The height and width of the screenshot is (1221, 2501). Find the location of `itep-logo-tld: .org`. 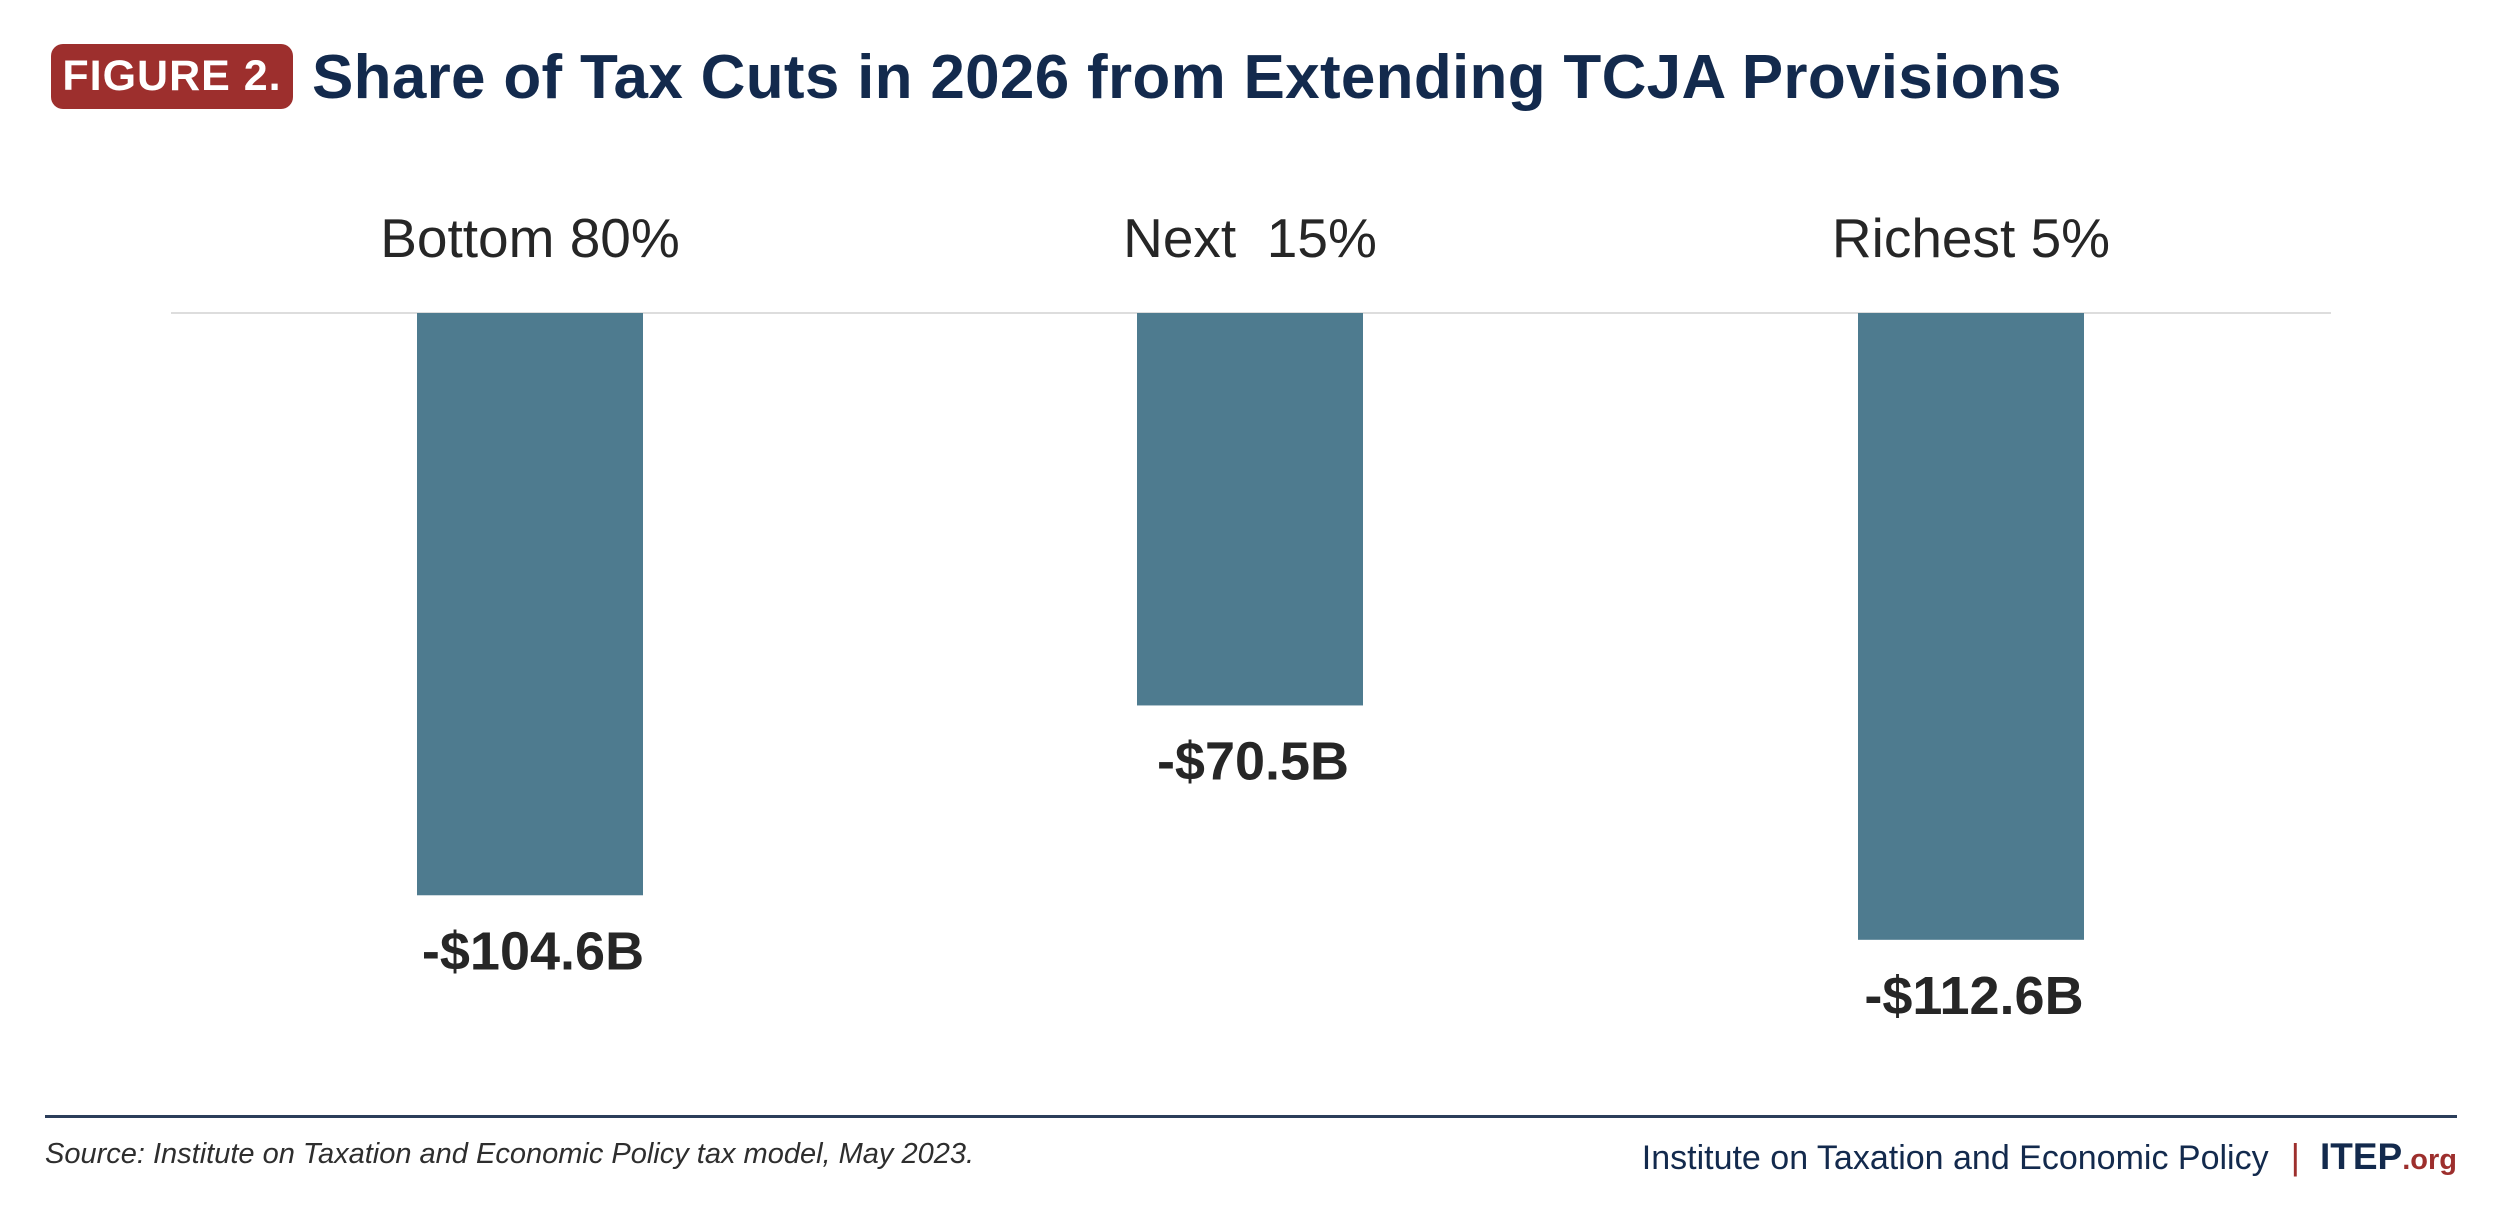

itep-logo-tld: .org is located at coordinates (2429, 1160).